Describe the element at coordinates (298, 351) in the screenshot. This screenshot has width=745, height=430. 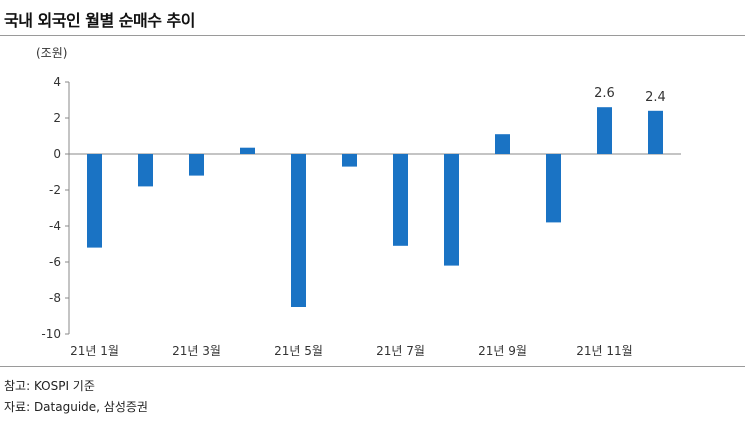
I see `x-tick-label: 21년 5월` at that location.